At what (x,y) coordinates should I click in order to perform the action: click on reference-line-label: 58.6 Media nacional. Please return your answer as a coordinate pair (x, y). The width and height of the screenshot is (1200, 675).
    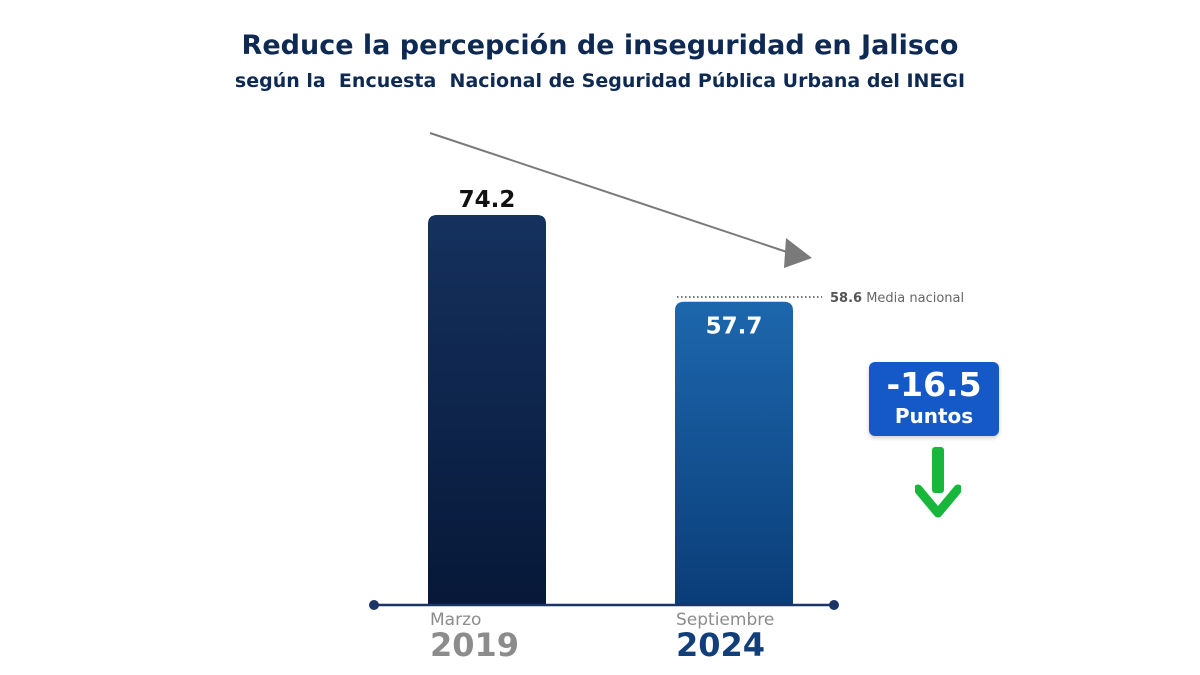
    Looking at the image, I should click on (897, 298).